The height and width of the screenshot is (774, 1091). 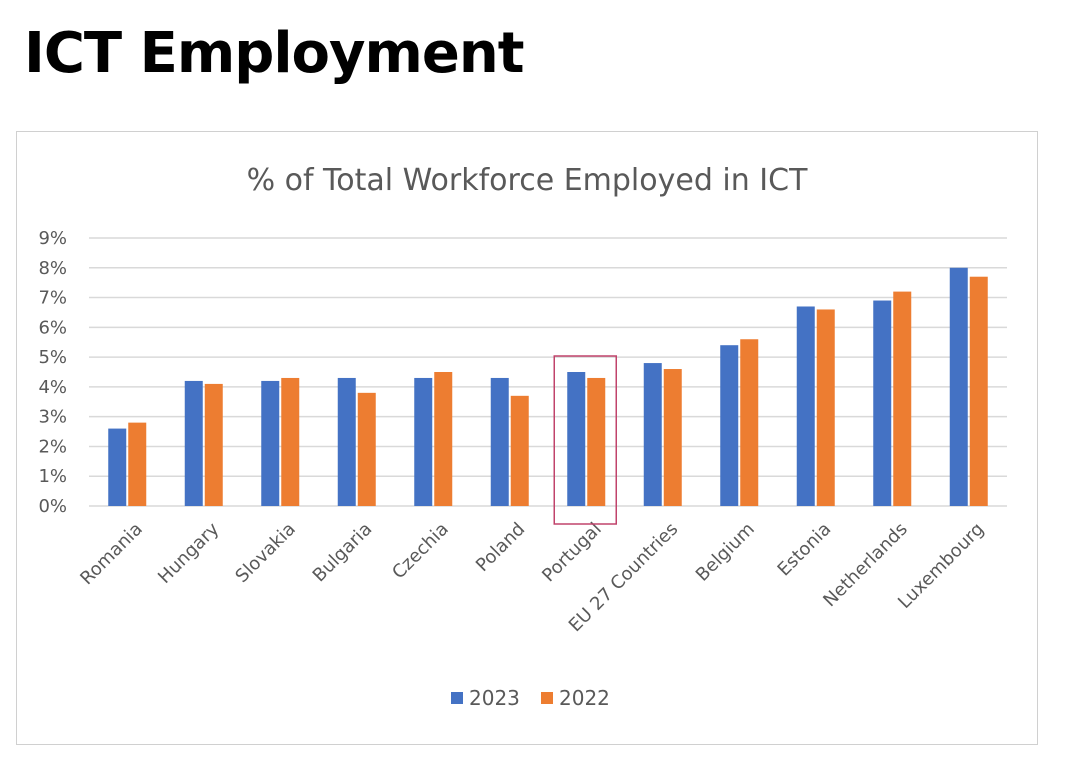 I want to click on bar-2023-hungary, so click(x=193, y=443).